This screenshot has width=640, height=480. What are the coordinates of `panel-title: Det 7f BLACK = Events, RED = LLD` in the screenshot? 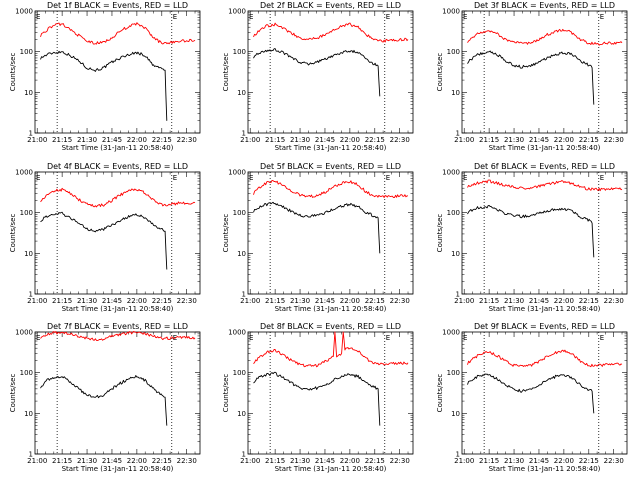 It's located at (117, 326).